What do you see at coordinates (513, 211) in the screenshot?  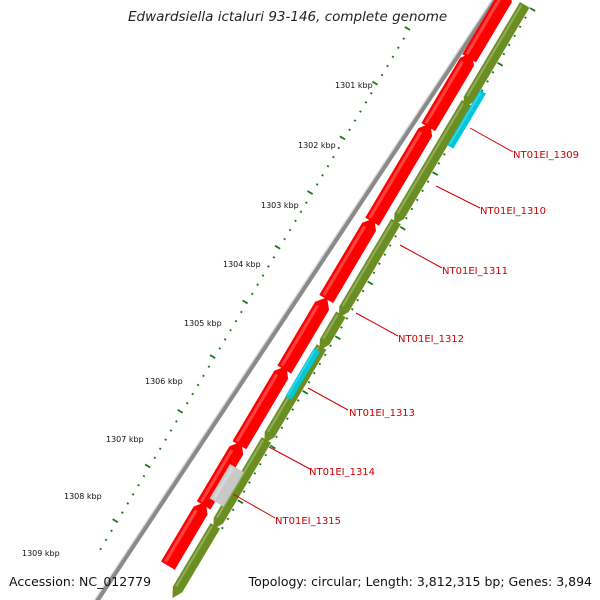 I see `gene-label: NT01EI_1310` at bounding box center [513, 211].